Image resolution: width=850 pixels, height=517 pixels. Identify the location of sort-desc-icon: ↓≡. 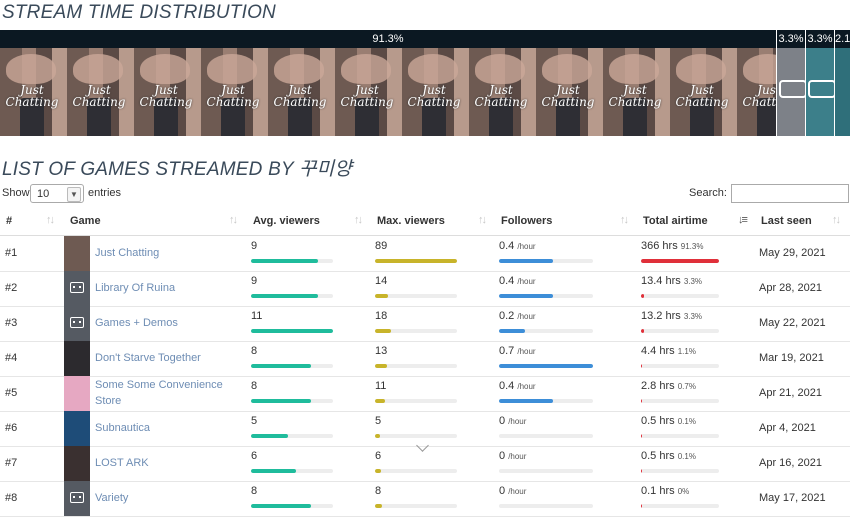
(743, 220).